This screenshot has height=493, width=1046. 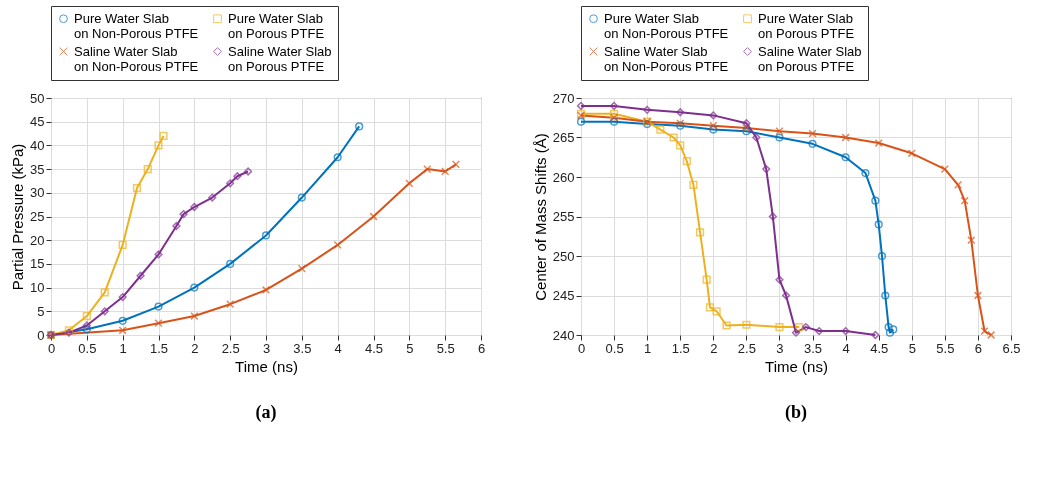 I want to click on y-tick-label: 0, so click(x=41, y=335).